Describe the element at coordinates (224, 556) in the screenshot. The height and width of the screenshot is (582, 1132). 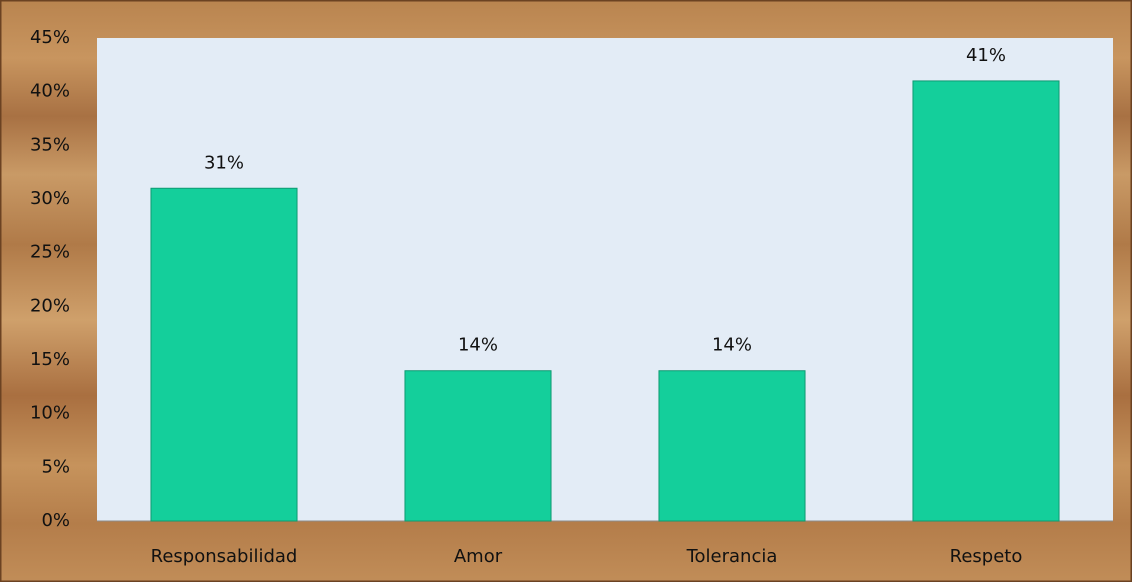
I see `x-tick-label: Responsabilidad` at that location.